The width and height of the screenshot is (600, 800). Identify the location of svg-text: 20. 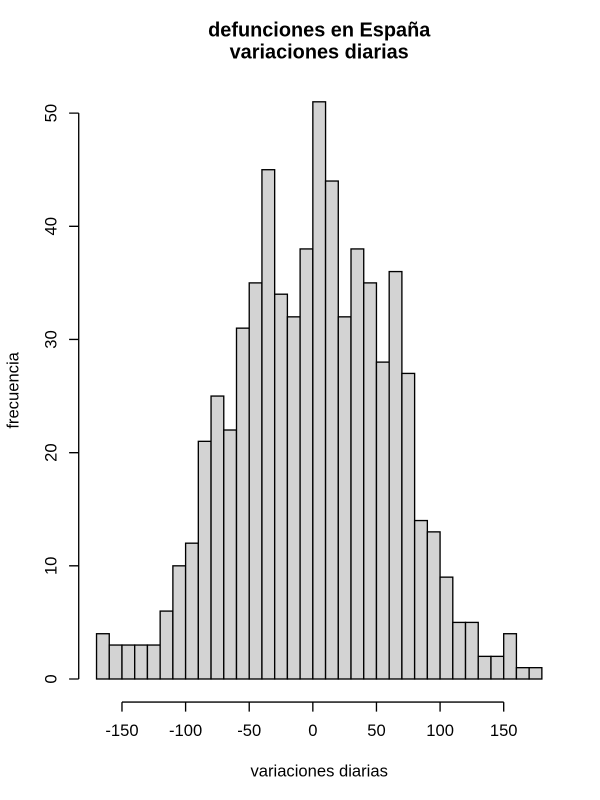
(51, 452).